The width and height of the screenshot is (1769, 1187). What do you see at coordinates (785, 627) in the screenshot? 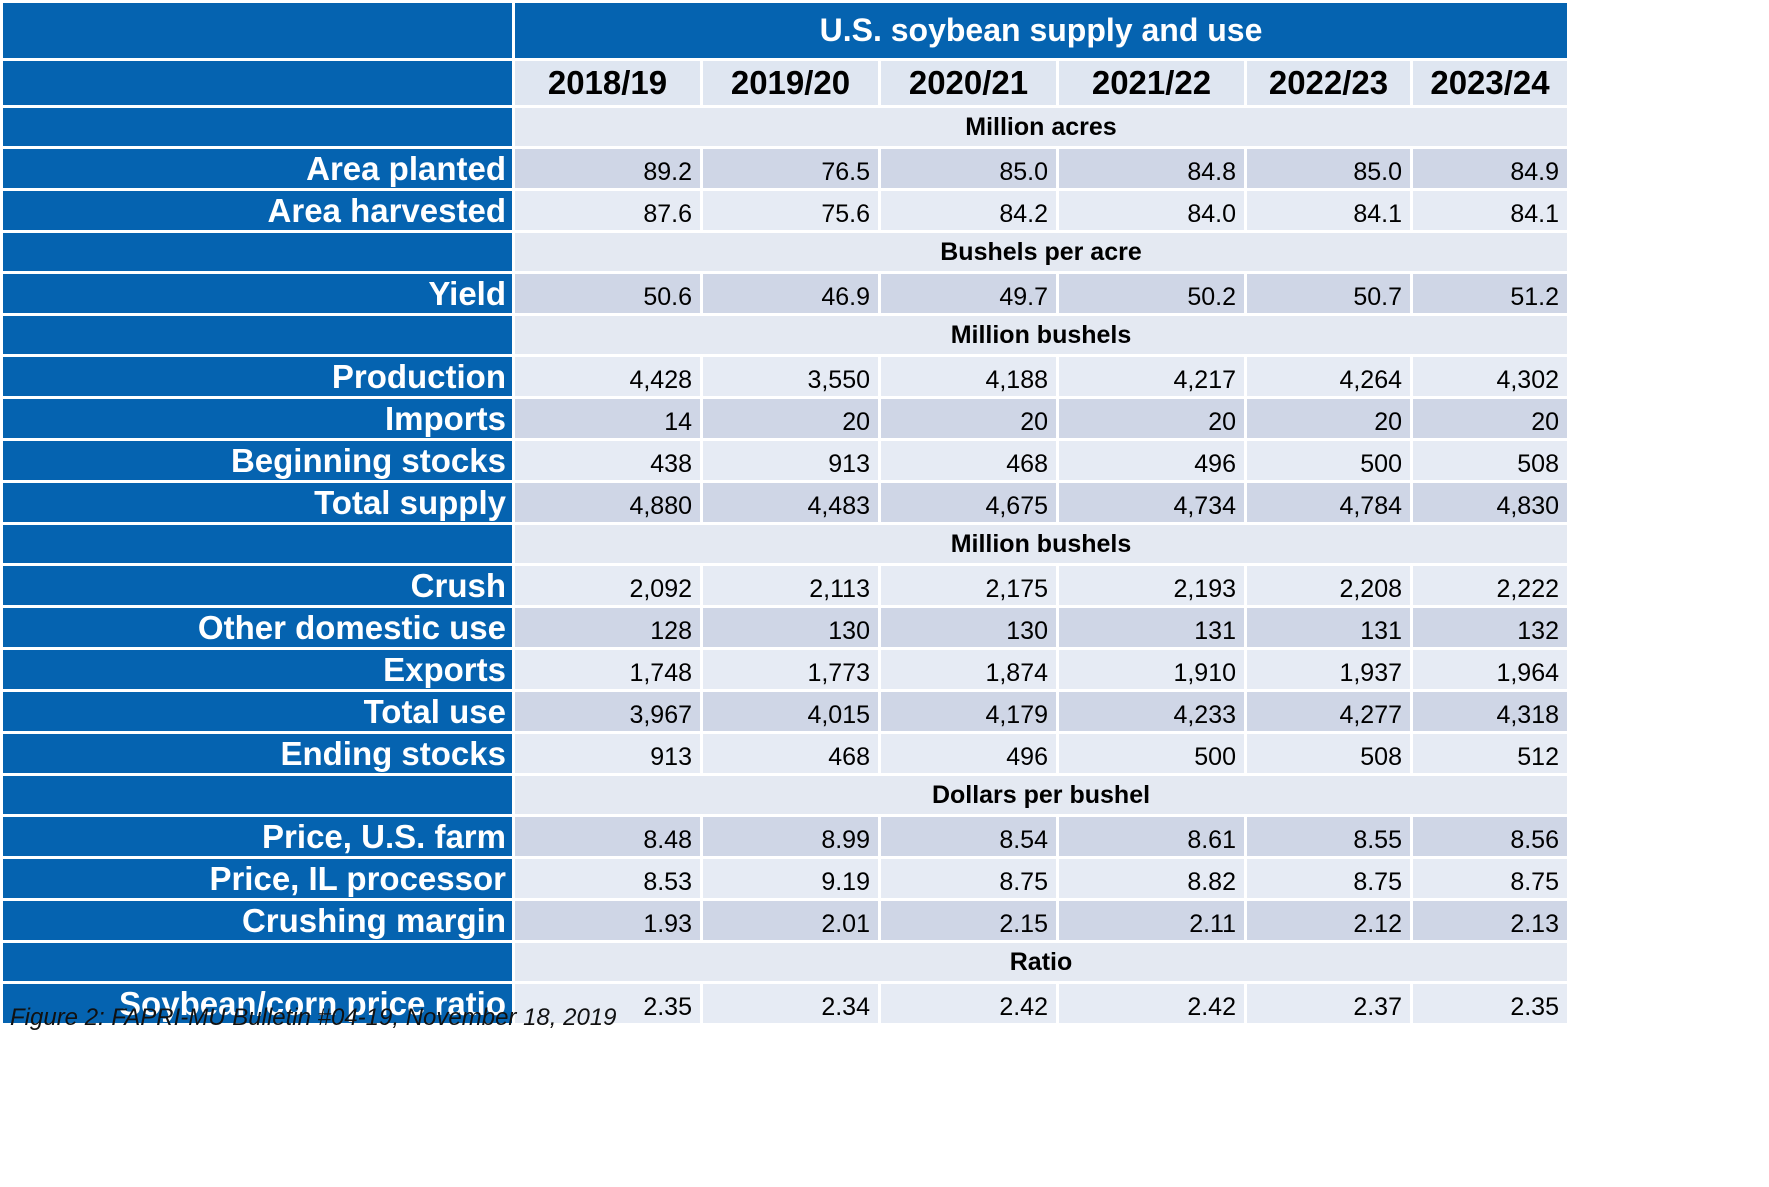
I see `table-row: Other domestic use 128 130 130 131 131 132` at bounding box center [785, 627].